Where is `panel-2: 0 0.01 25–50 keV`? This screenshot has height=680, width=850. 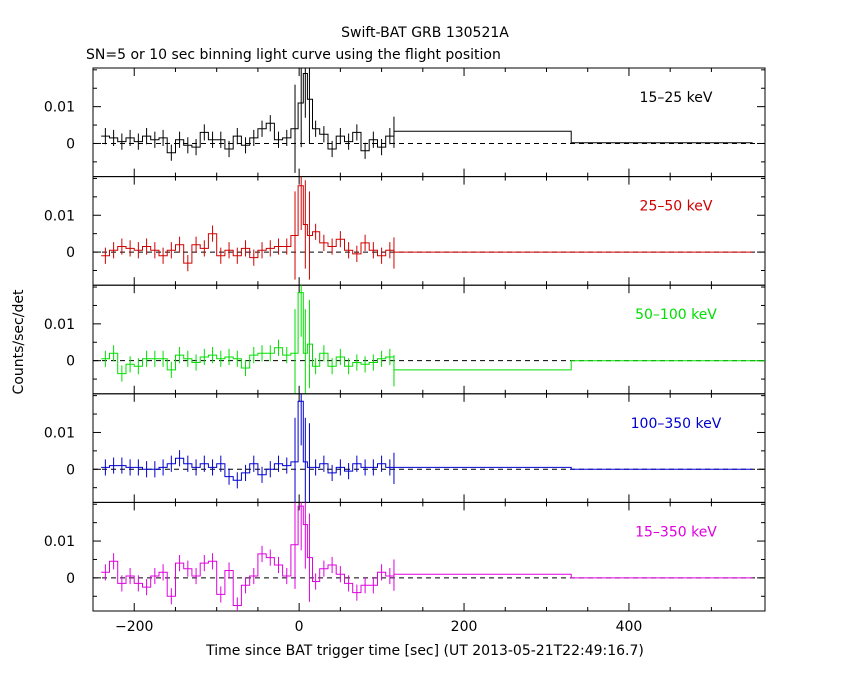
panel-2: 0 0.01 25–50 keV is located at coordinates (405, 231).